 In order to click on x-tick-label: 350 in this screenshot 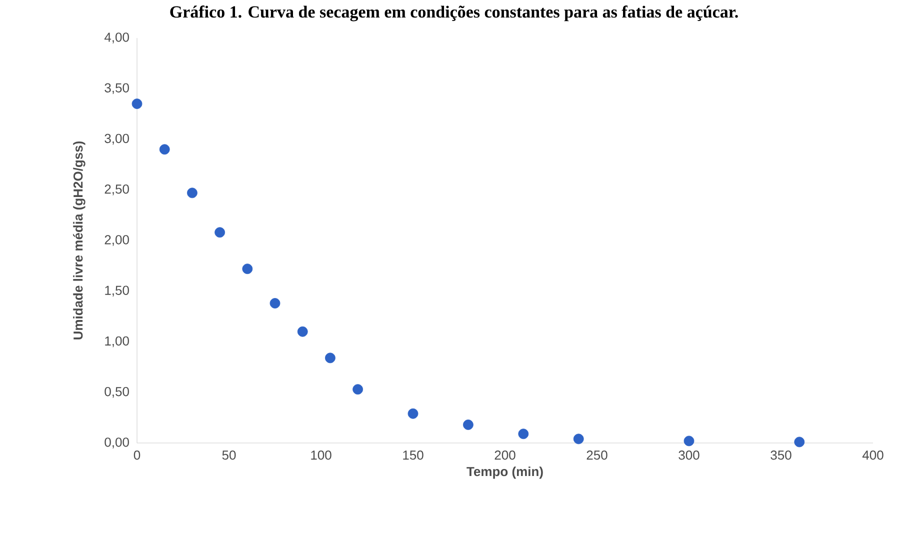, I will do `click(781, 455)`.